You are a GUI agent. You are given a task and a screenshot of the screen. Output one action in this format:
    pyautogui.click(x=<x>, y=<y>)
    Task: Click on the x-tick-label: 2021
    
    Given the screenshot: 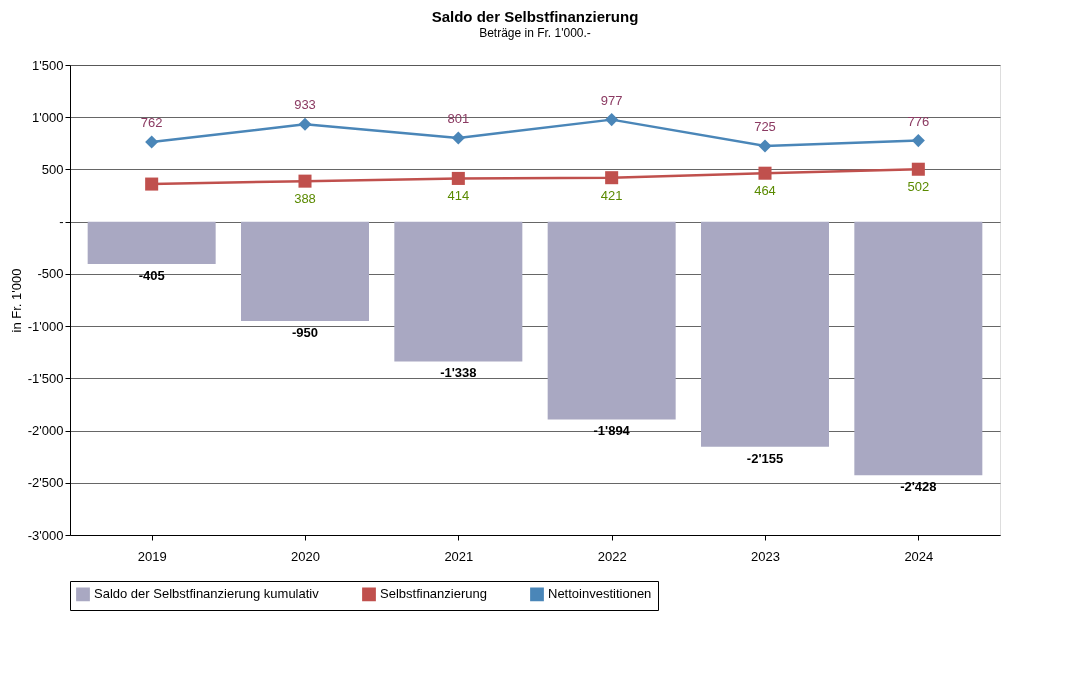 What is the action you would take?
    pyautogui.click(x=459, y=556)
    